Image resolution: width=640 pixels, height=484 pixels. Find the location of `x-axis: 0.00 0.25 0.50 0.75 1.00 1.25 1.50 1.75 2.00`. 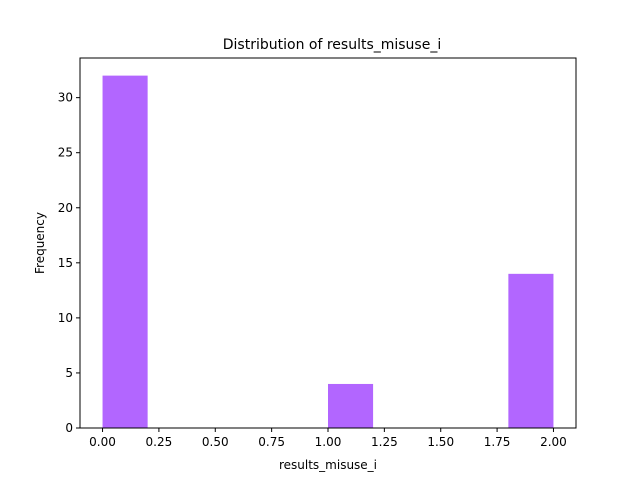

x-axis: 0.00 0.25 0.50 0.75 1.00 1.25 1.50 1.75 2.00 is located at coordinates (328, 438).